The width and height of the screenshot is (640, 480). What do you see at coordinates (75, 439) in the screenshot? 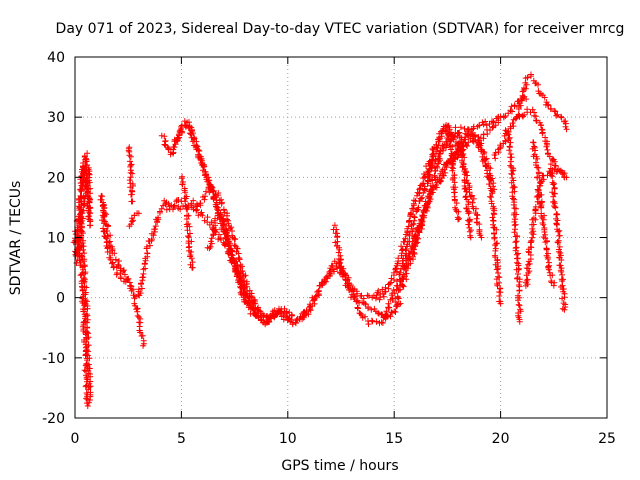
I see `x-tick-label: 0` at bounding box center [75, 439].